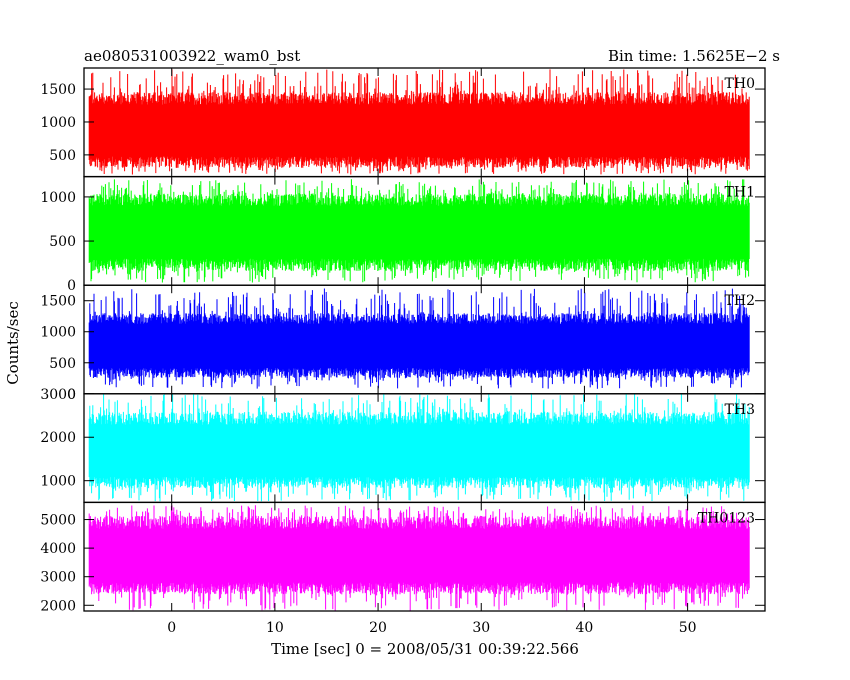 This screenshot has height=680, width=850. Describe the element at coordinates (740, 410) in the screenshot. I see `panel-label-th3: TH3` at that location.